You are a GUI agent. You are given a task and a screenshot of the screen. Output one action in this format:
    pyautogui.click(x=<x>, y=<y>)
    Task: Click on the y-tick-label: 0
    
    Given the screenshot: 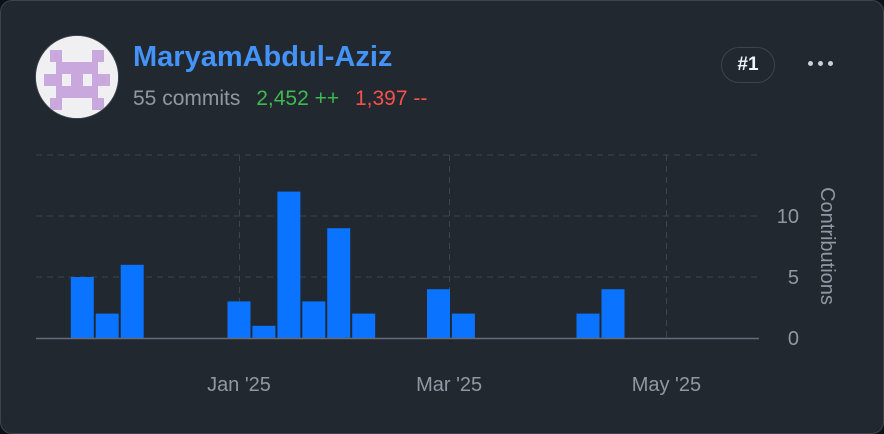 What is the action you would take?
    pyautogui.click(x=793, y=339)
    